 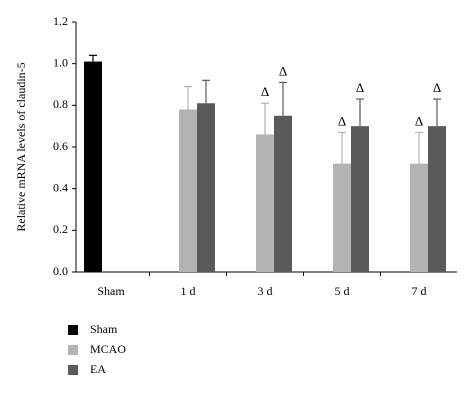 I want to click on y-axis-label: Relative mRNA levels of claudin-5, so click(x=21, y=146).